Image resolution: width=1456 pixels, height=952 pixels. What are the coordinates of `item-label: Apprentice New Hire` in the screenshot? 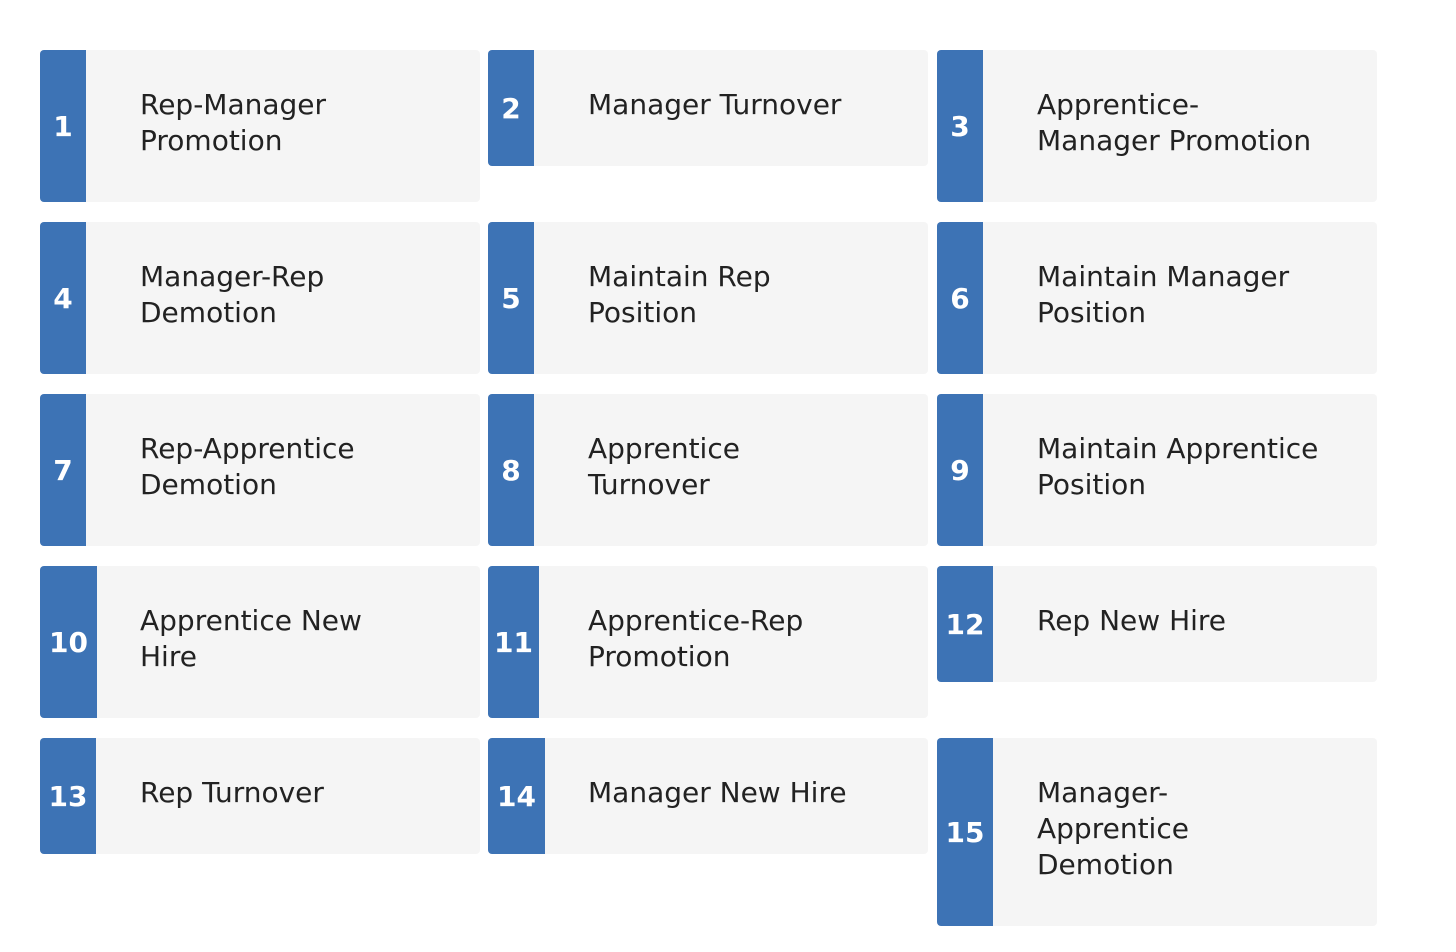 It's located at (251, 638).